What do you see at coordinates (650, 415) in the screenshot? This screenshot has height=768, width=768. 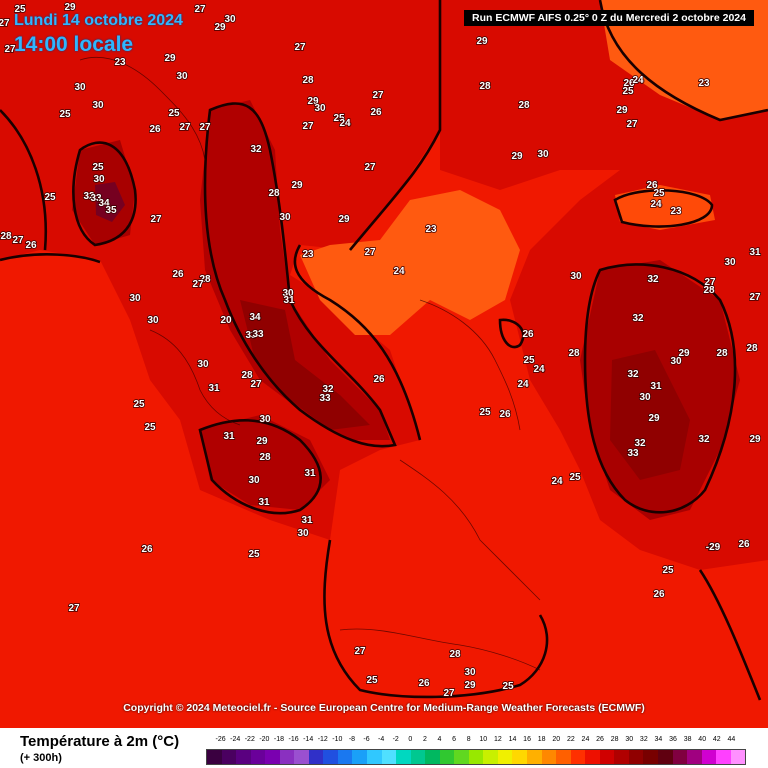 I see `hot-core-east` at bounding box center [650, 415].